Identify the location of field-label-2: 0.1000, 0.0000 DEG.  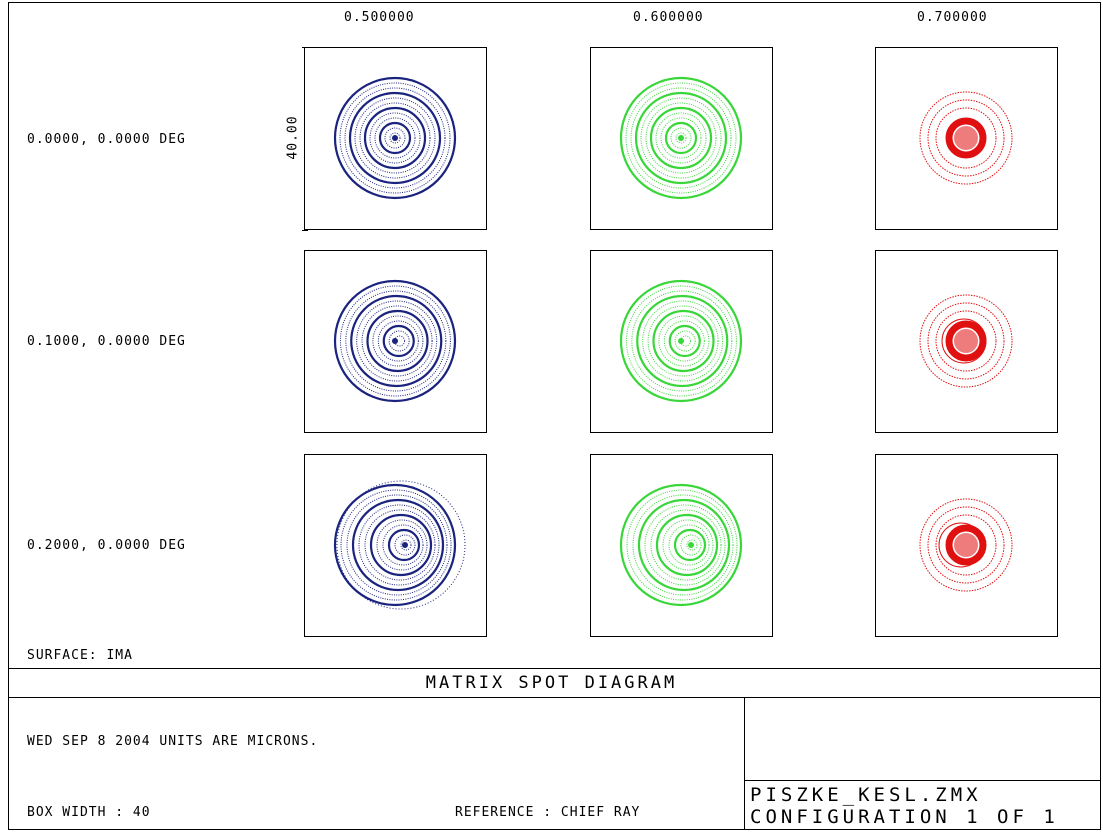
(106, 341).